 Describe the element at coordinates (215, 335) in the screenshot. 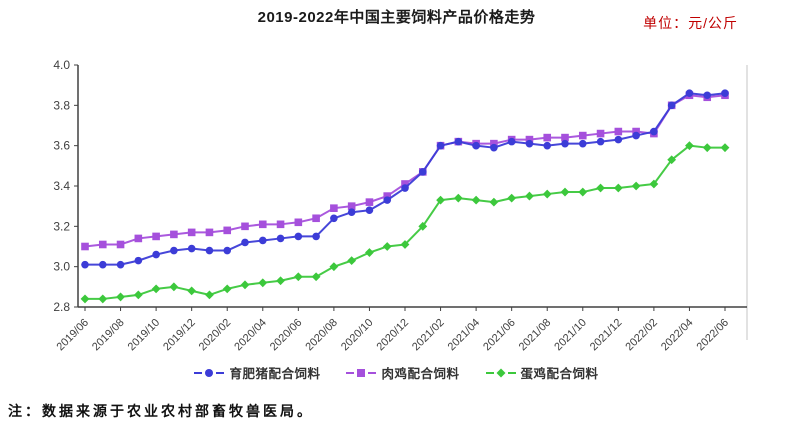

I see `svg-text: 2020/02` at that location.